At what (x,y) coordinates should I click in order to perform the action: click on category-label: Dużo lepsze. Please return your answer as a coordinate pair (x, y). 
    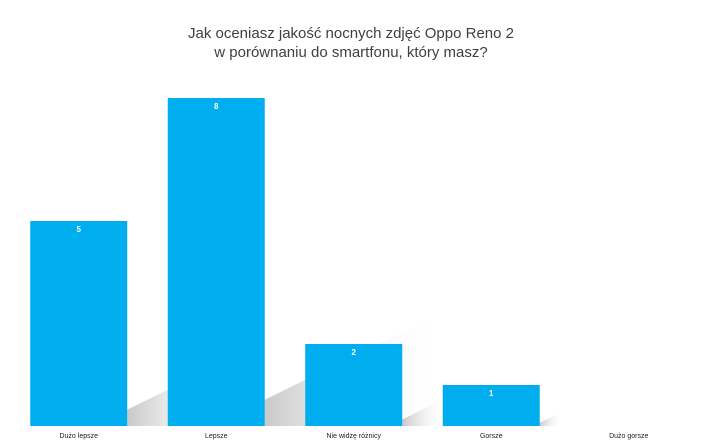
    Looking at the image, I should click on (78, 436).